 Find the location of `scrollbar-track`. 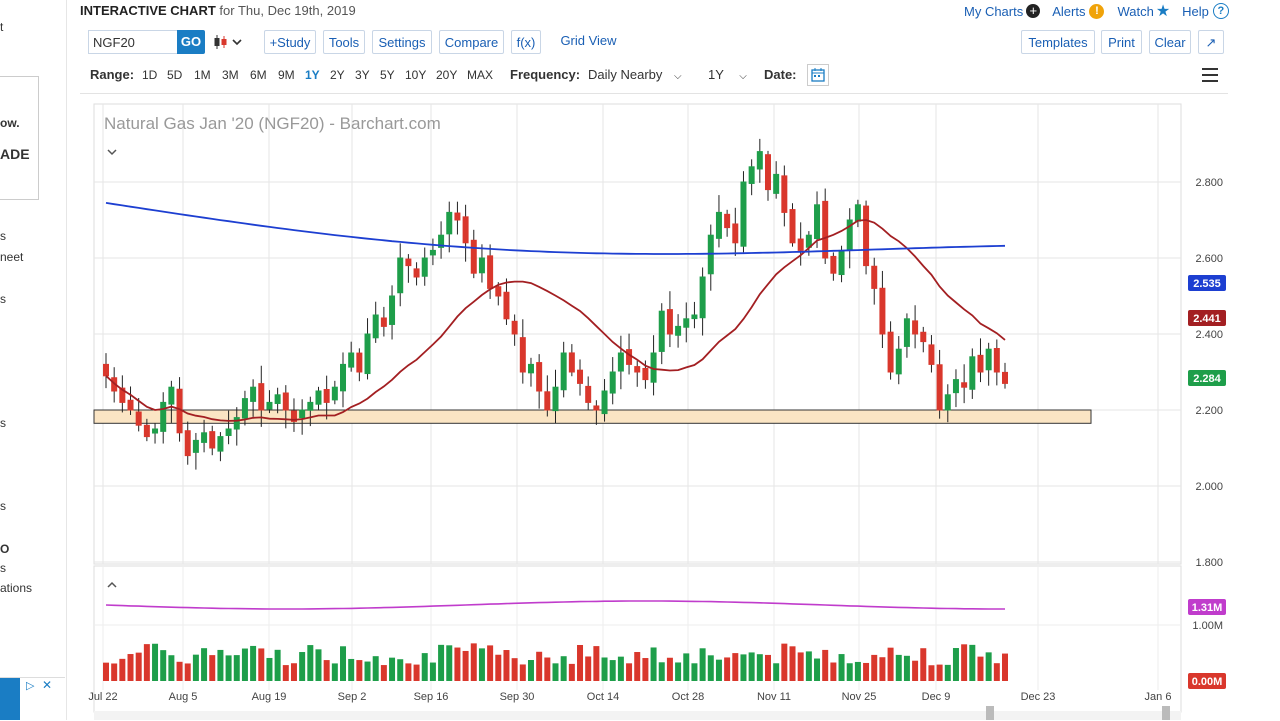

scrollbar-track is located at coordinates (637, 715).